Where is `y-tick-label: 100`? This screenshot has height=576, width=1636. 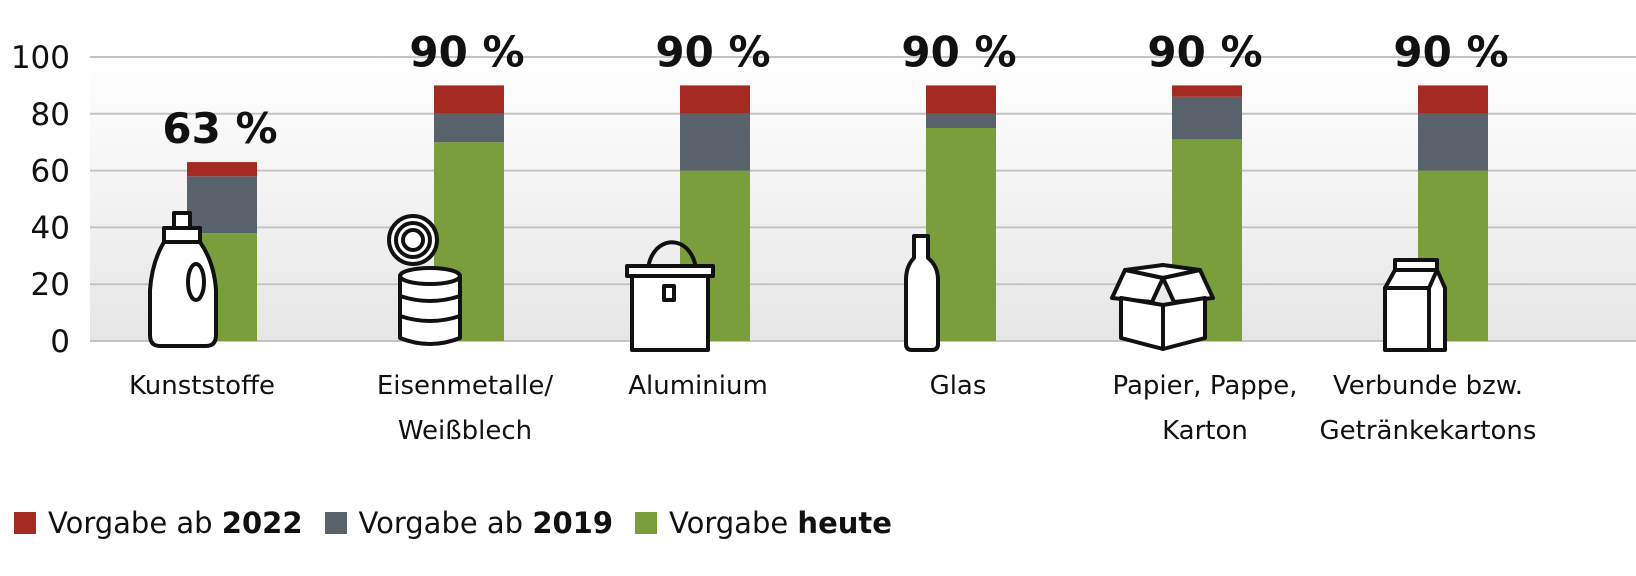 y-tick-label: 100 is located at coordinates (40, 58).